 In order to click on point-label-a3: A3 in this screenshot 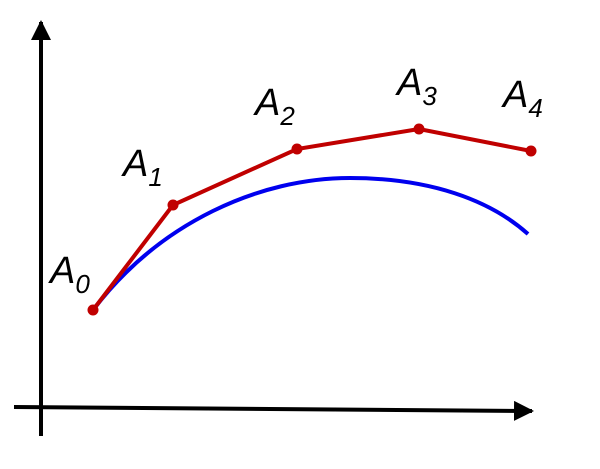, I will do `click(416, 86)`.